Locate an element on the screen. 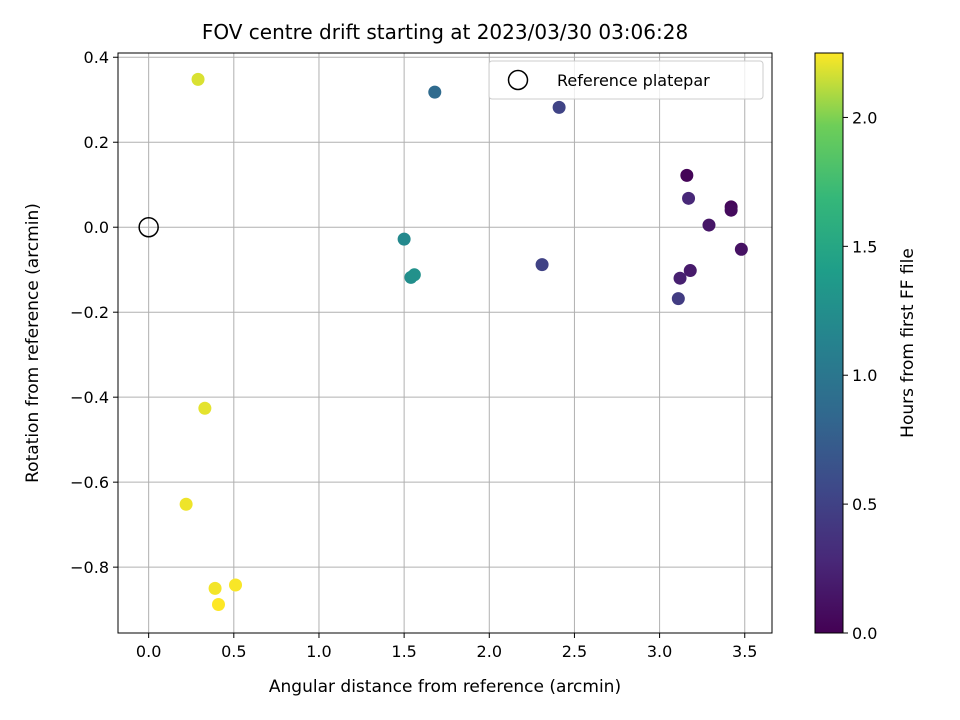 The width and height of the screenshot is (960, 720). reference-marker-layer is located at coordinates (148, 227).